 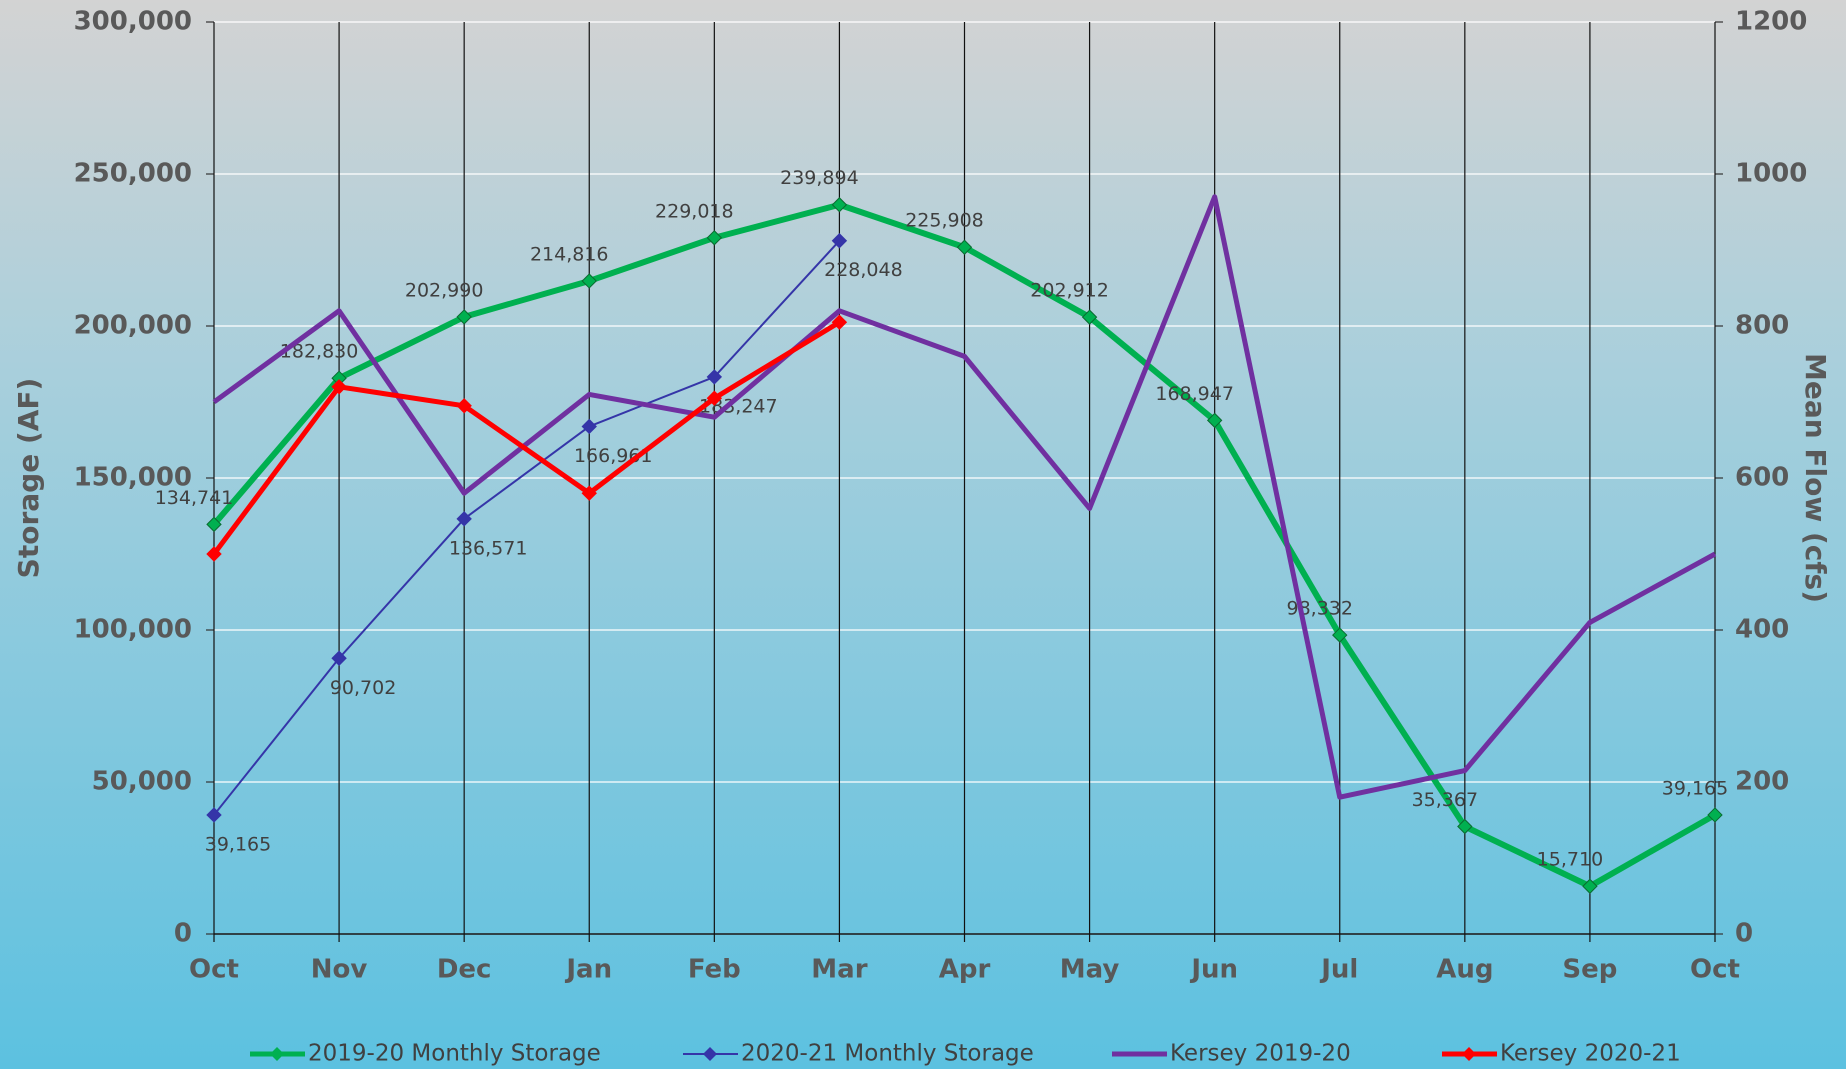 What do you see at coordinates (1090, 970) in the screenshot?
I see `x-tick-label: May` at bounding box center [1090, 970].